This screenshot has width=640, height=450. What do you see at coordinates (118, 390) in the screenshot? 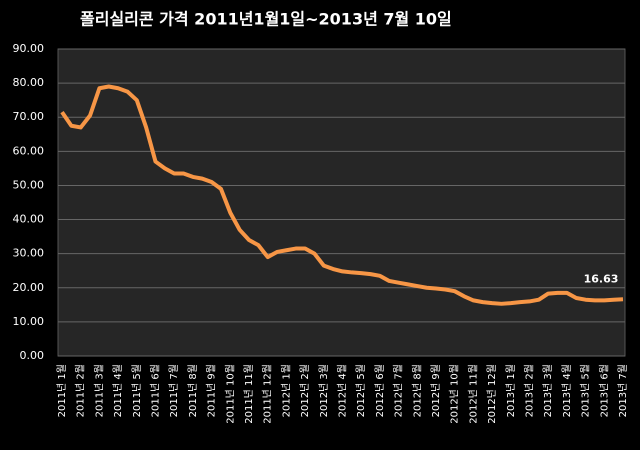
I see `x-tick-label: 2011년 4월` at bounding box center [118, 390].